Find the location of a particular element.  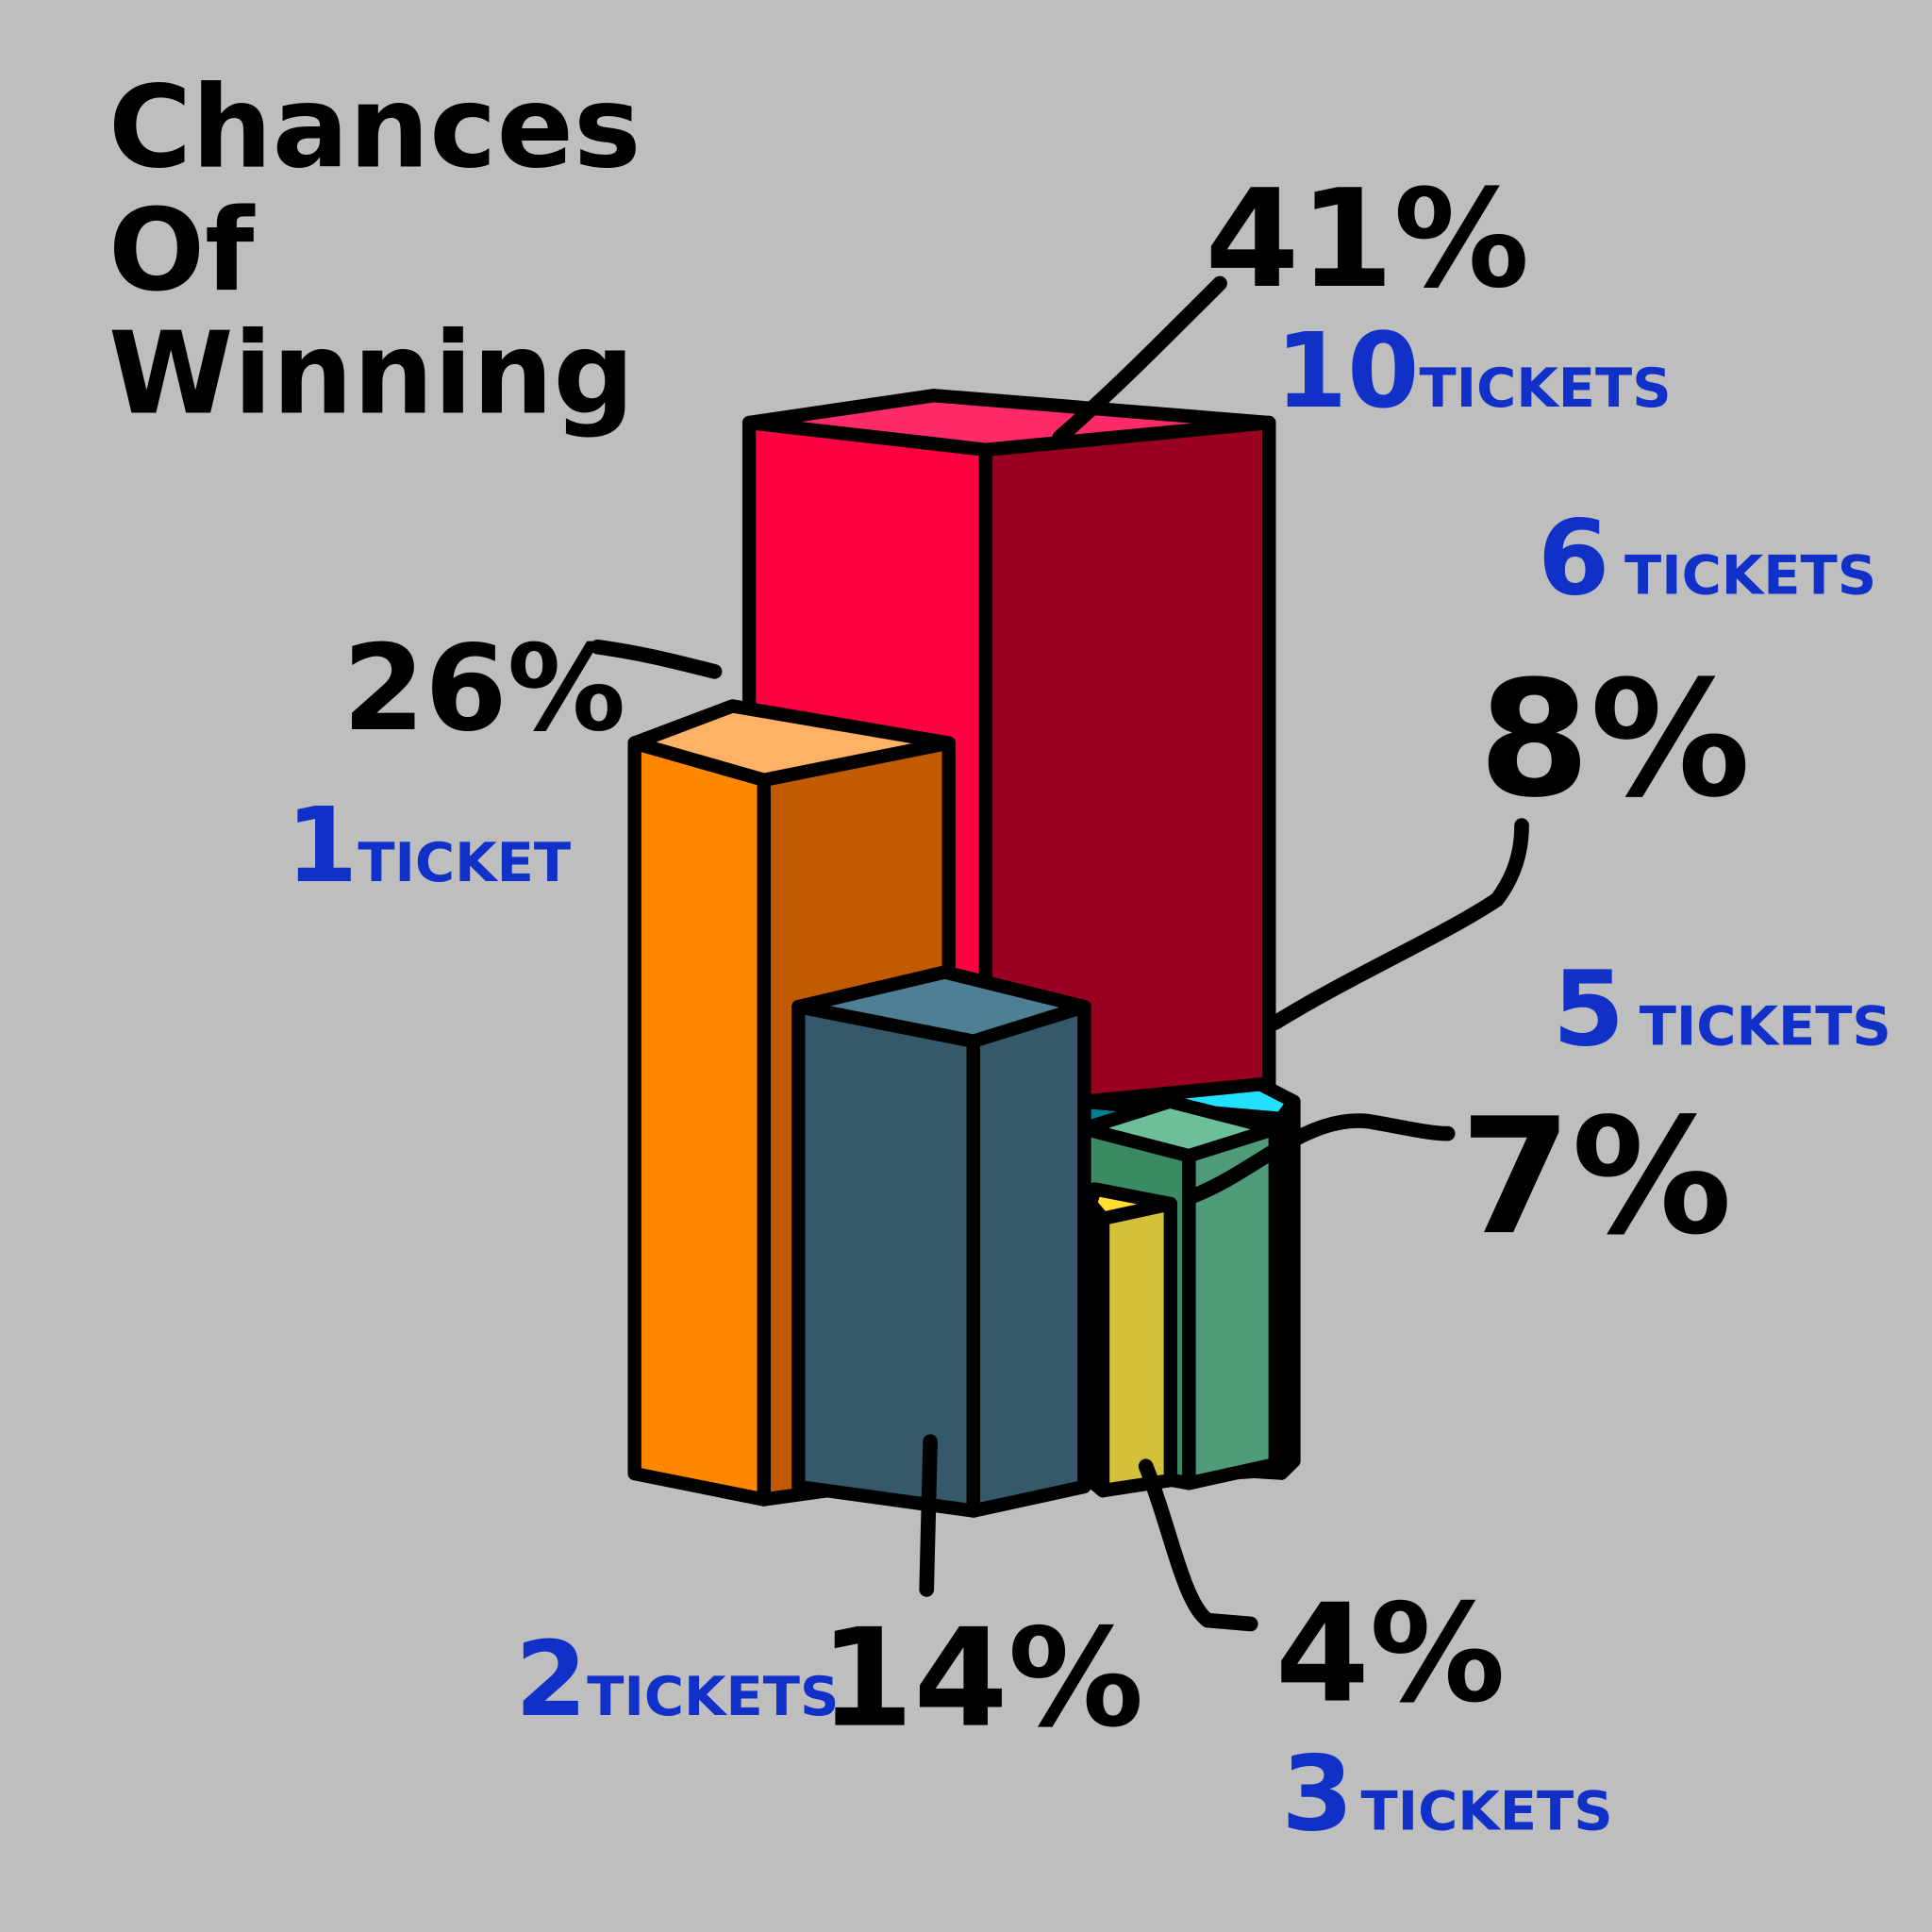

data-label-6-tickets: 8% is located at coordinates (1614, 740).